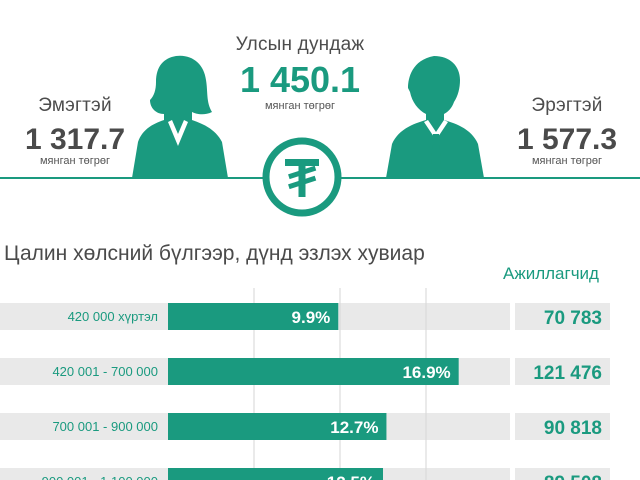 The height and width of the screenshot is (480, 640). I want to click on female-label: Эмэгтэй, so click(75, 105).